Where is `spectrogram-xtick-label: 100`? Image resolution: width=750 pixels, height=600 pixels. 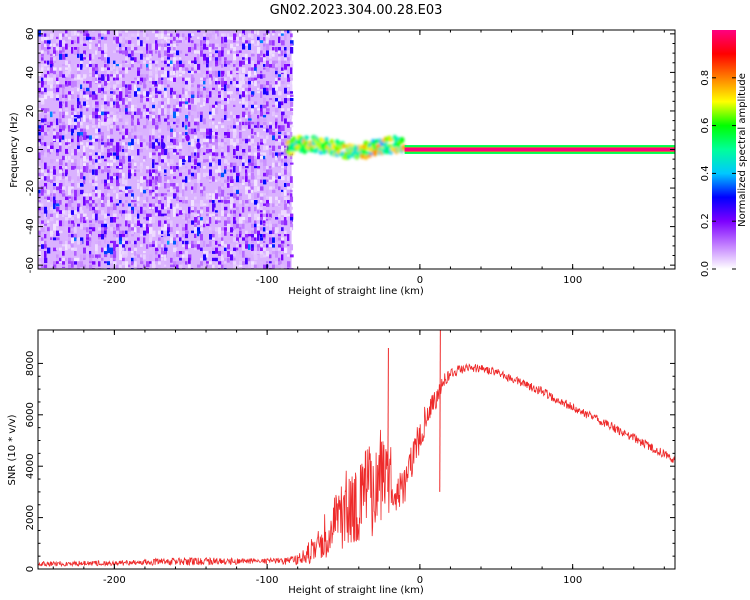 spectrogram-xtick-label: 100 is located at coordinates (572, 280).